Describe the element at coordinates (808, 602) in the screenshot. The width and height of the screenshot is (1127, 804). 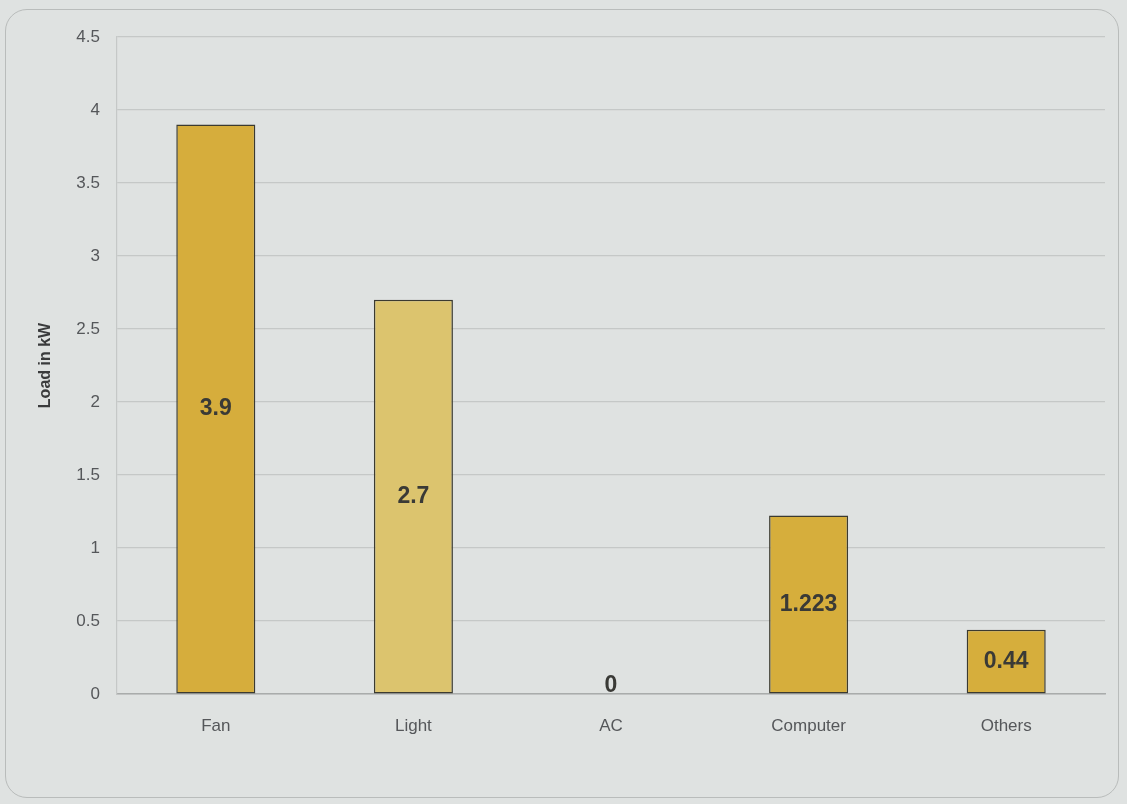
I see `data-label: 1.223` at that location.